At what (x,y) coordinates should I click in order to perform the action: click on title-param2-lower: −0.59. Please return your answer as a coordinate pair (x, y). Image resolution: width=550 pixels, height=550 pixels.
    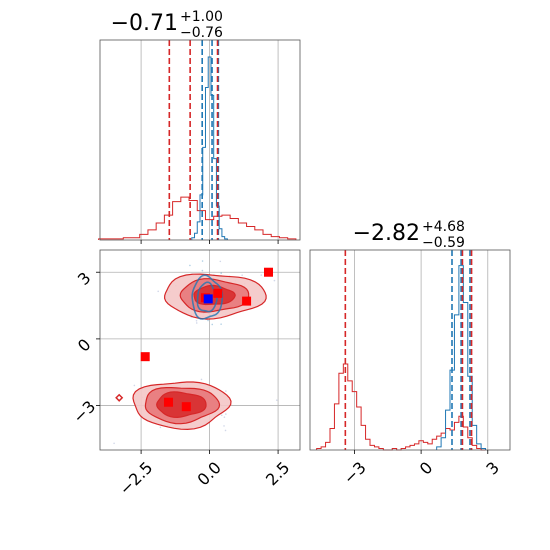
    Looking at the image, I should click on (443, 243).